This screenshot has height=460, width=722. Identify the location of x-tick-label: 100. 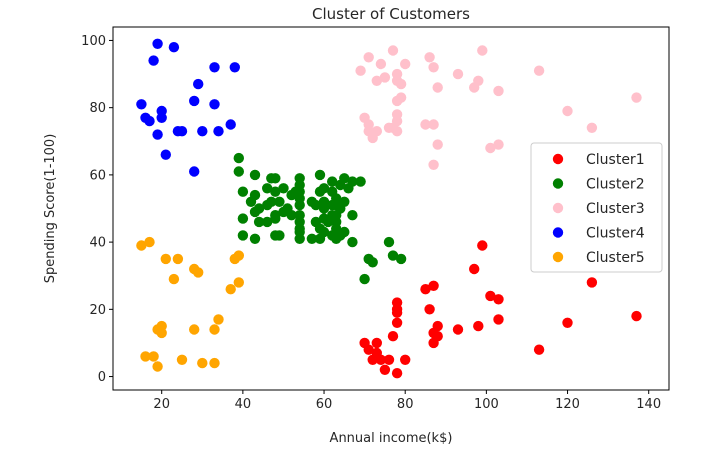
(486, 404).